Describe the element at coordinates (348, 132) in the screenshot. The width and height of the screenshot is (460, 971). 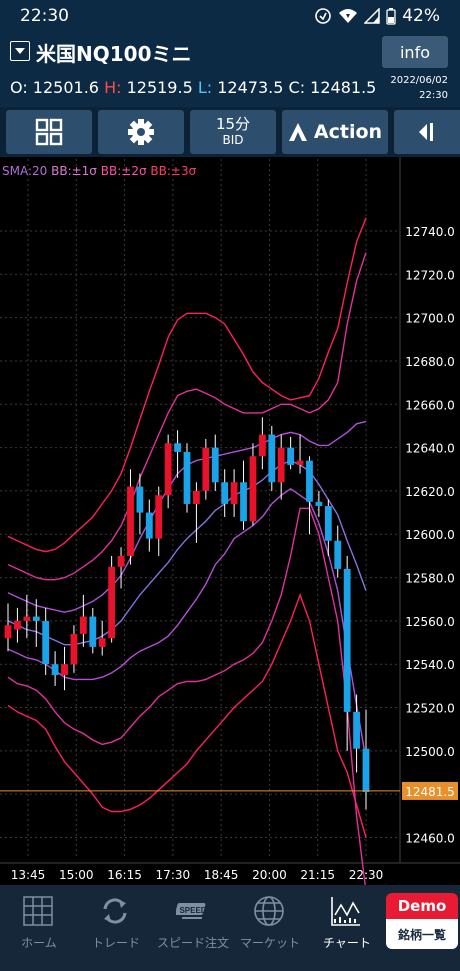
I see `action-label: Action` at that location.